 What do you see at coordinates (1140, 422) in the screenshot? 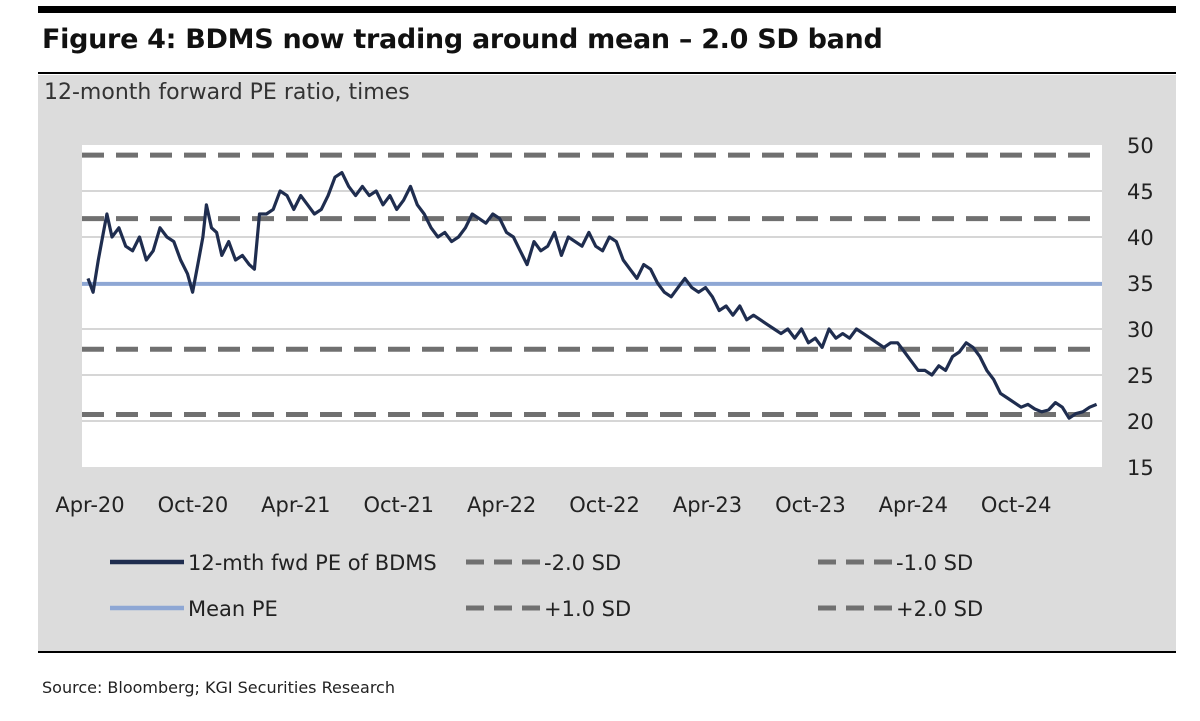
I see `y-tick-label: 20` at bounding box center [1140, 422].